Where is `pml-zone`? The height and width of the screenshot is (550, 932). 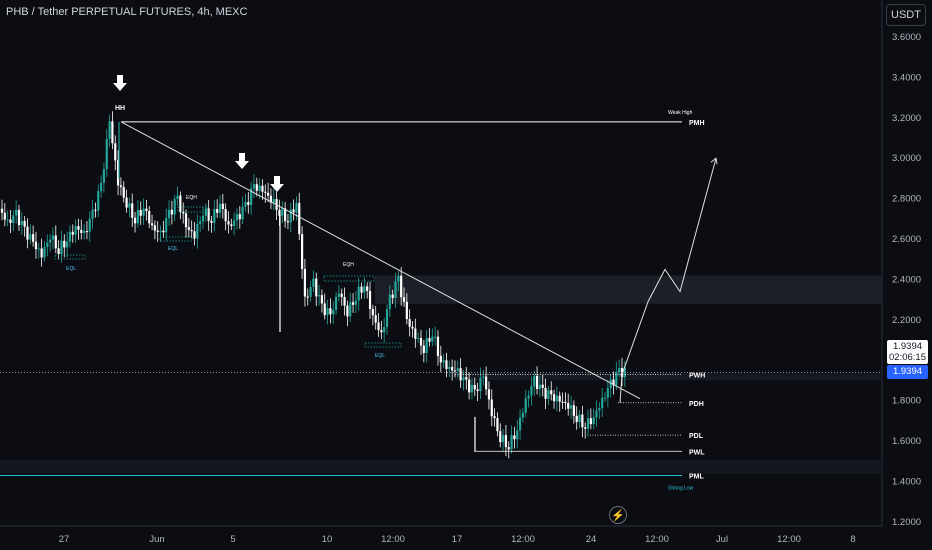 pml-zone is located at coordinates (441, 466).